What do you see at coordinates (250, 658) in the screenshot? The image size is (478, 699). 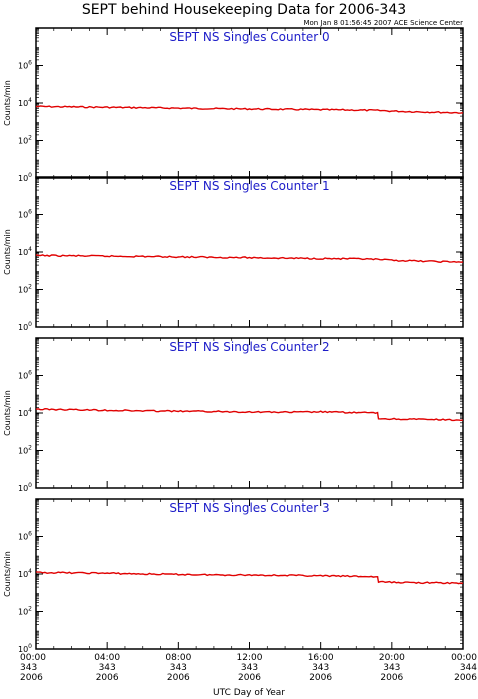 I see `x-tick-time: 12:00` at bounding box center [250, 658].